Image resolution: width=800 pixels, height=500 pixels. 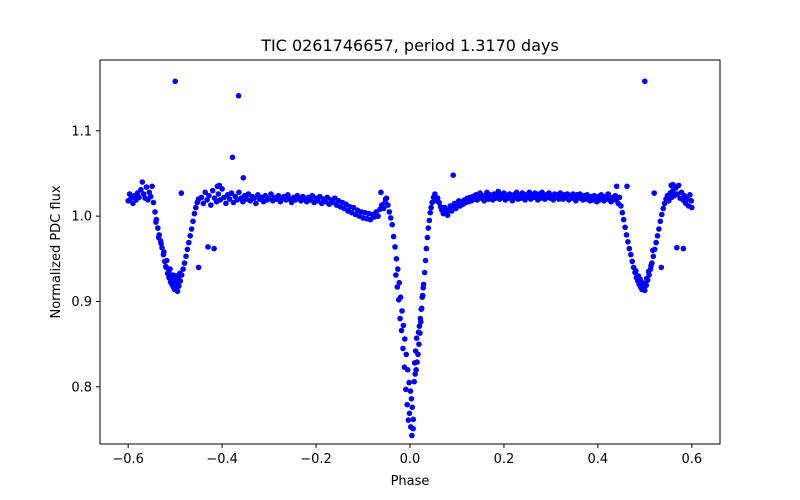 What do you see at coordinates (81, 217) in the screenshot?
I see `y-tick-label: 1.0` at bounding box center [81, 217].